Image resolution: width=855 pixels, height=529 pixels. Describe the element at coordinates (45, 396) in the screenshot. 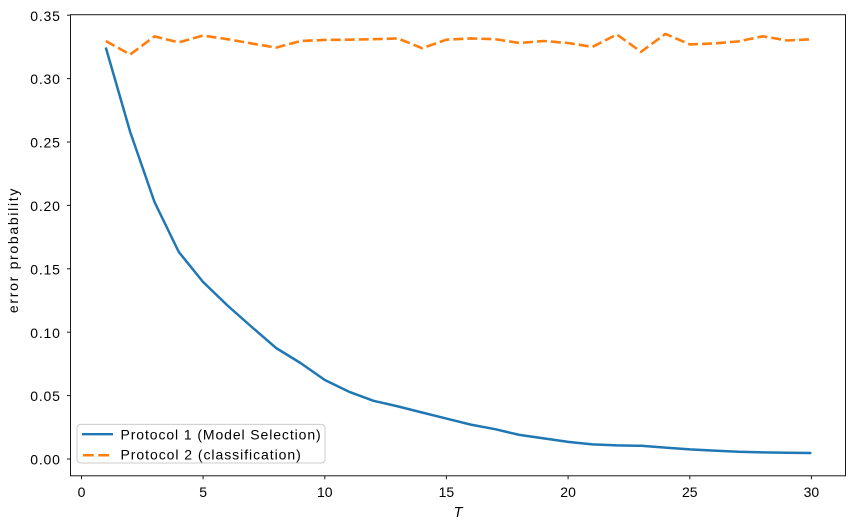

I see `svg-text: 0.05` at that location.